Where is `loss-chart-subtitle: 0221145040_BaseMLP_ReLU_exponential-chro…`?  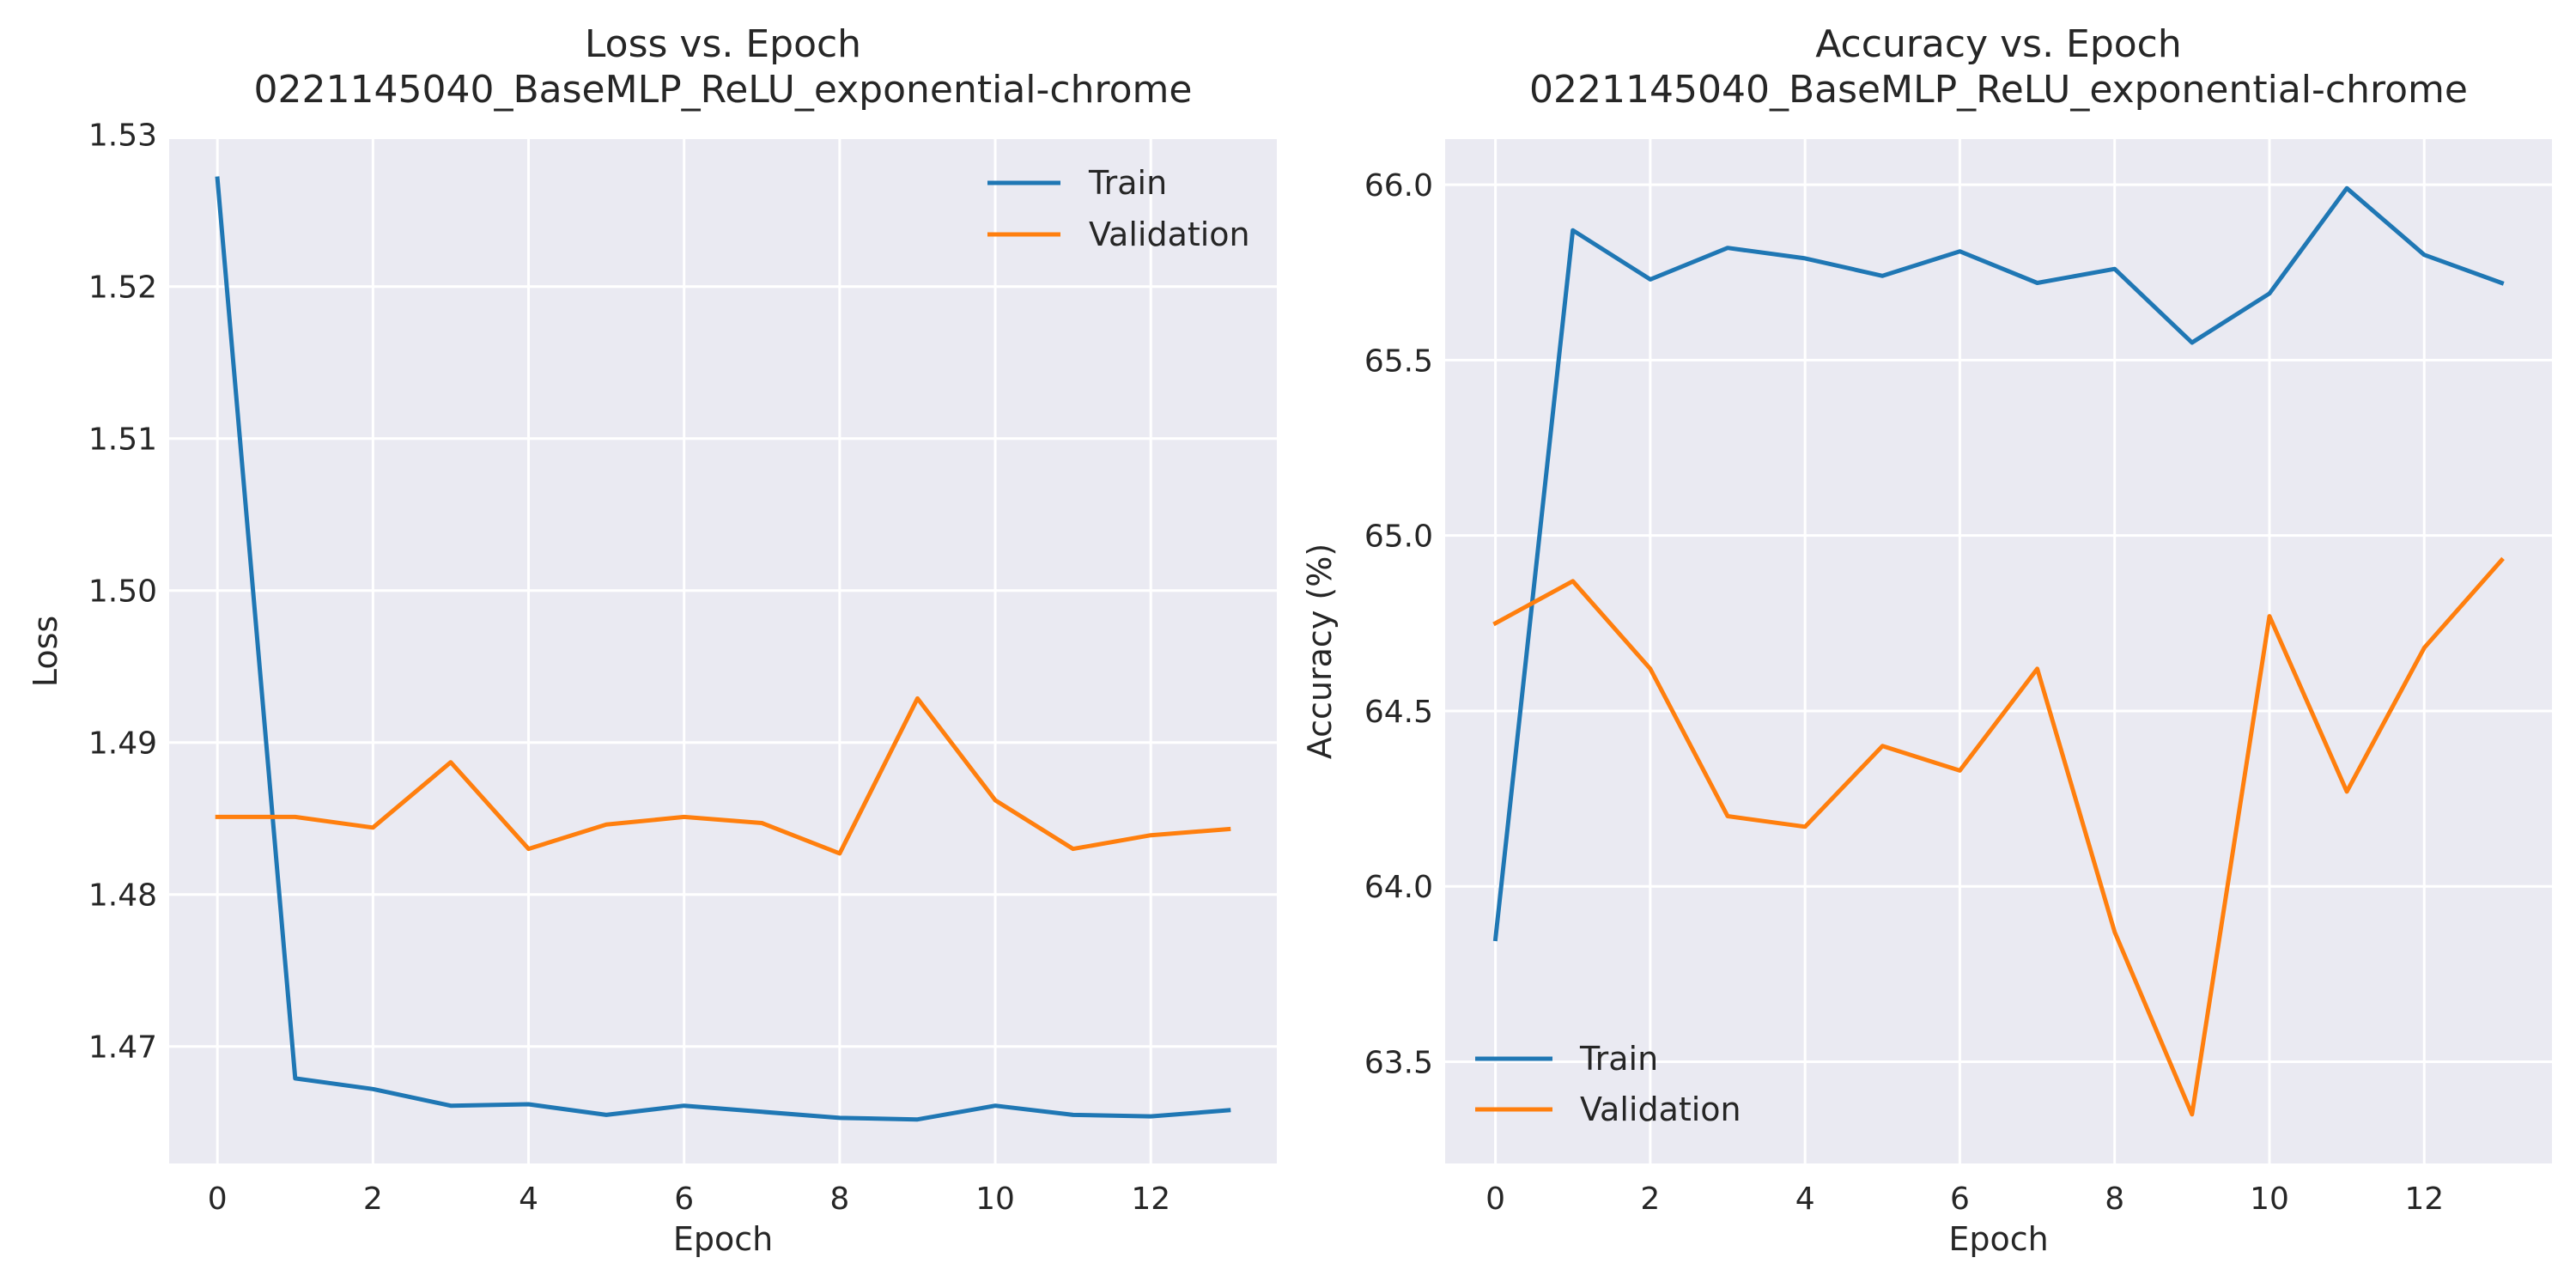
loss-chart-subtitle: 0221145040_BaseMLP_ReLU_exponential-chro… is located at coordinates (724, 90).